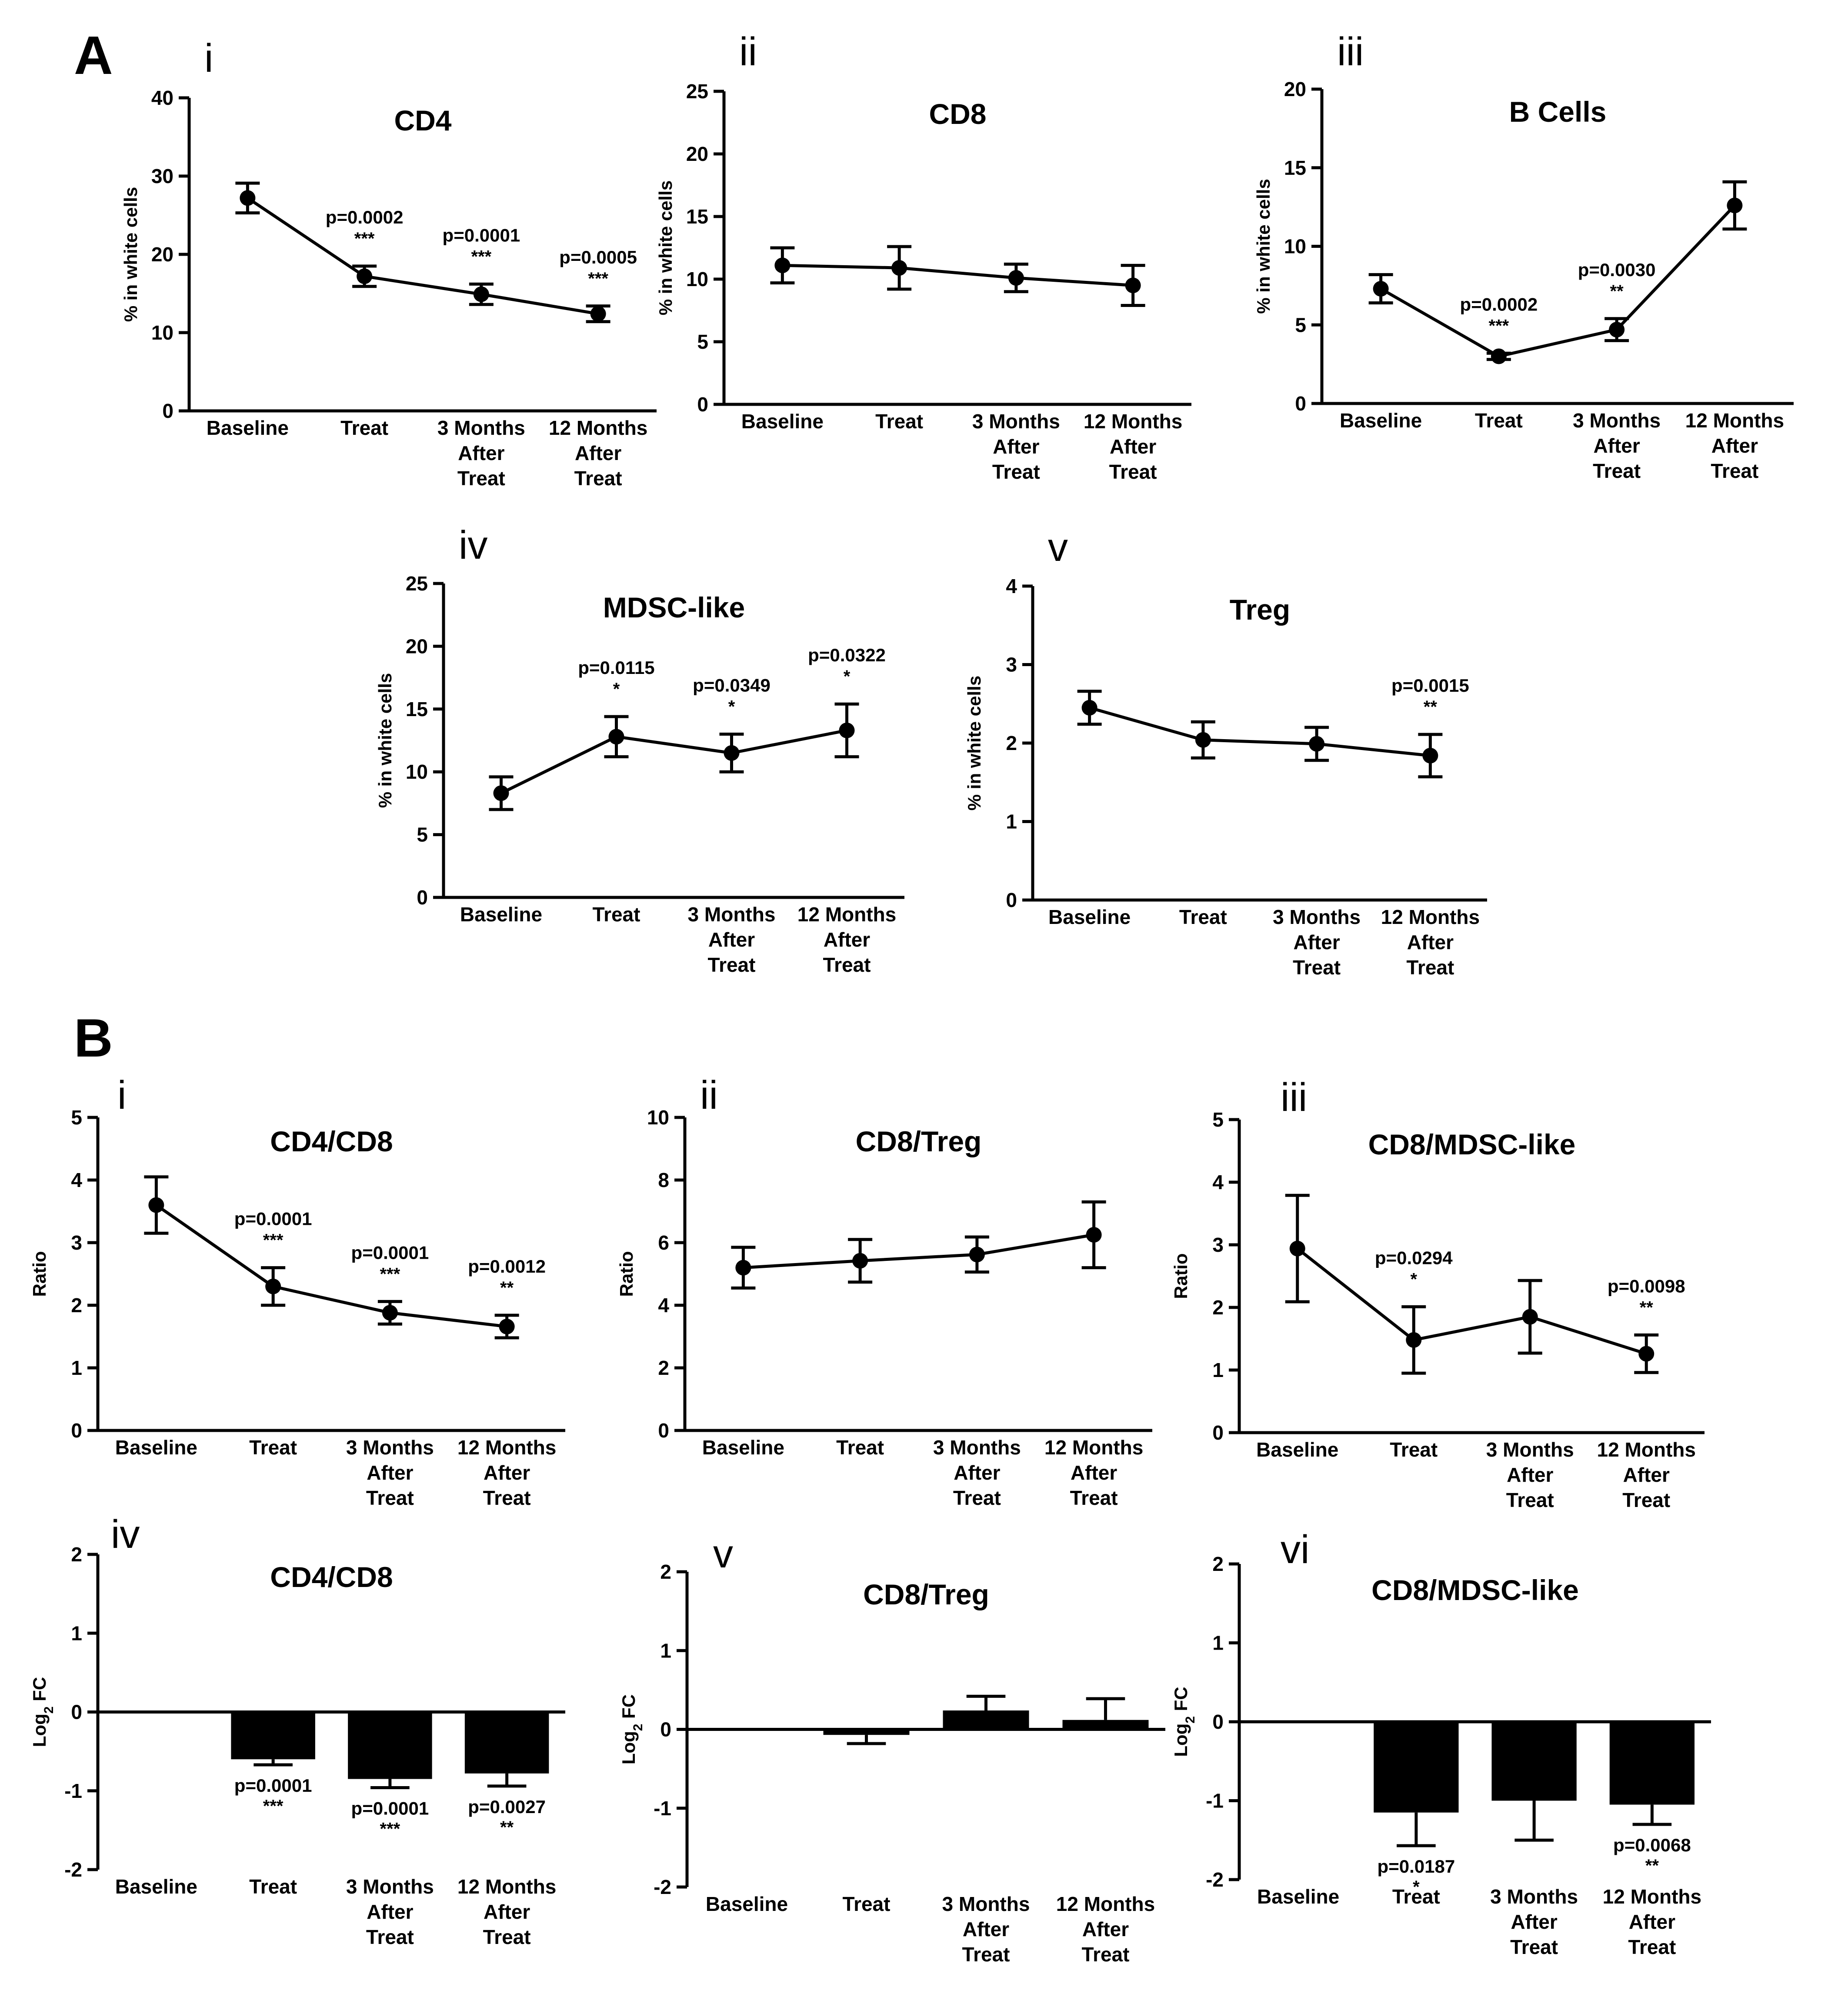 Image resolution: width=1848 pixels, height=1997 pixels. Describe the element at coordinates (481, 479) in the screenshot. I see `a-i-xlabel-2-2: Treat` at that location.